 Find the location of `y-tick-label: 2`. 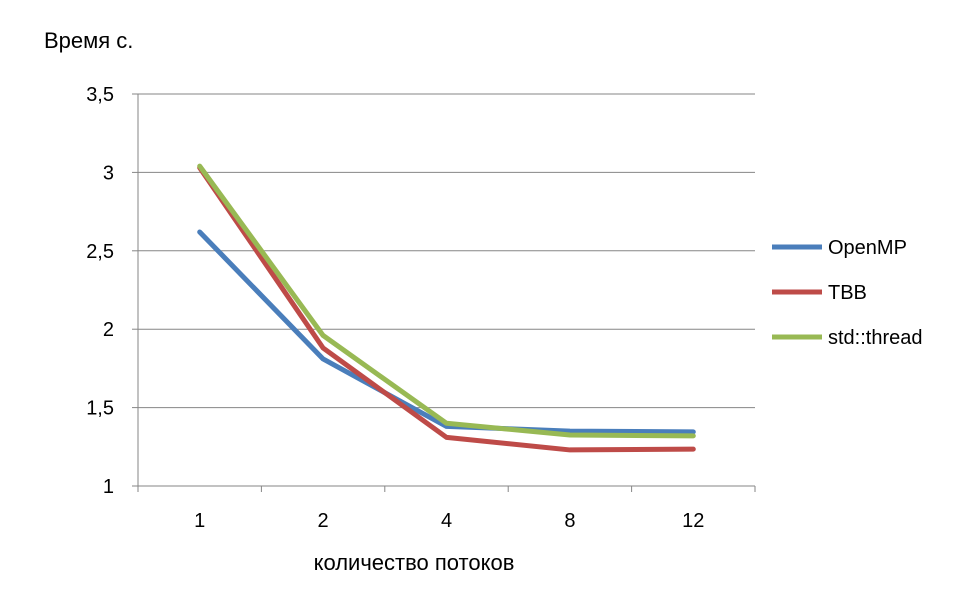

y-tick-label: 2 is located at coordinates (108, 330).